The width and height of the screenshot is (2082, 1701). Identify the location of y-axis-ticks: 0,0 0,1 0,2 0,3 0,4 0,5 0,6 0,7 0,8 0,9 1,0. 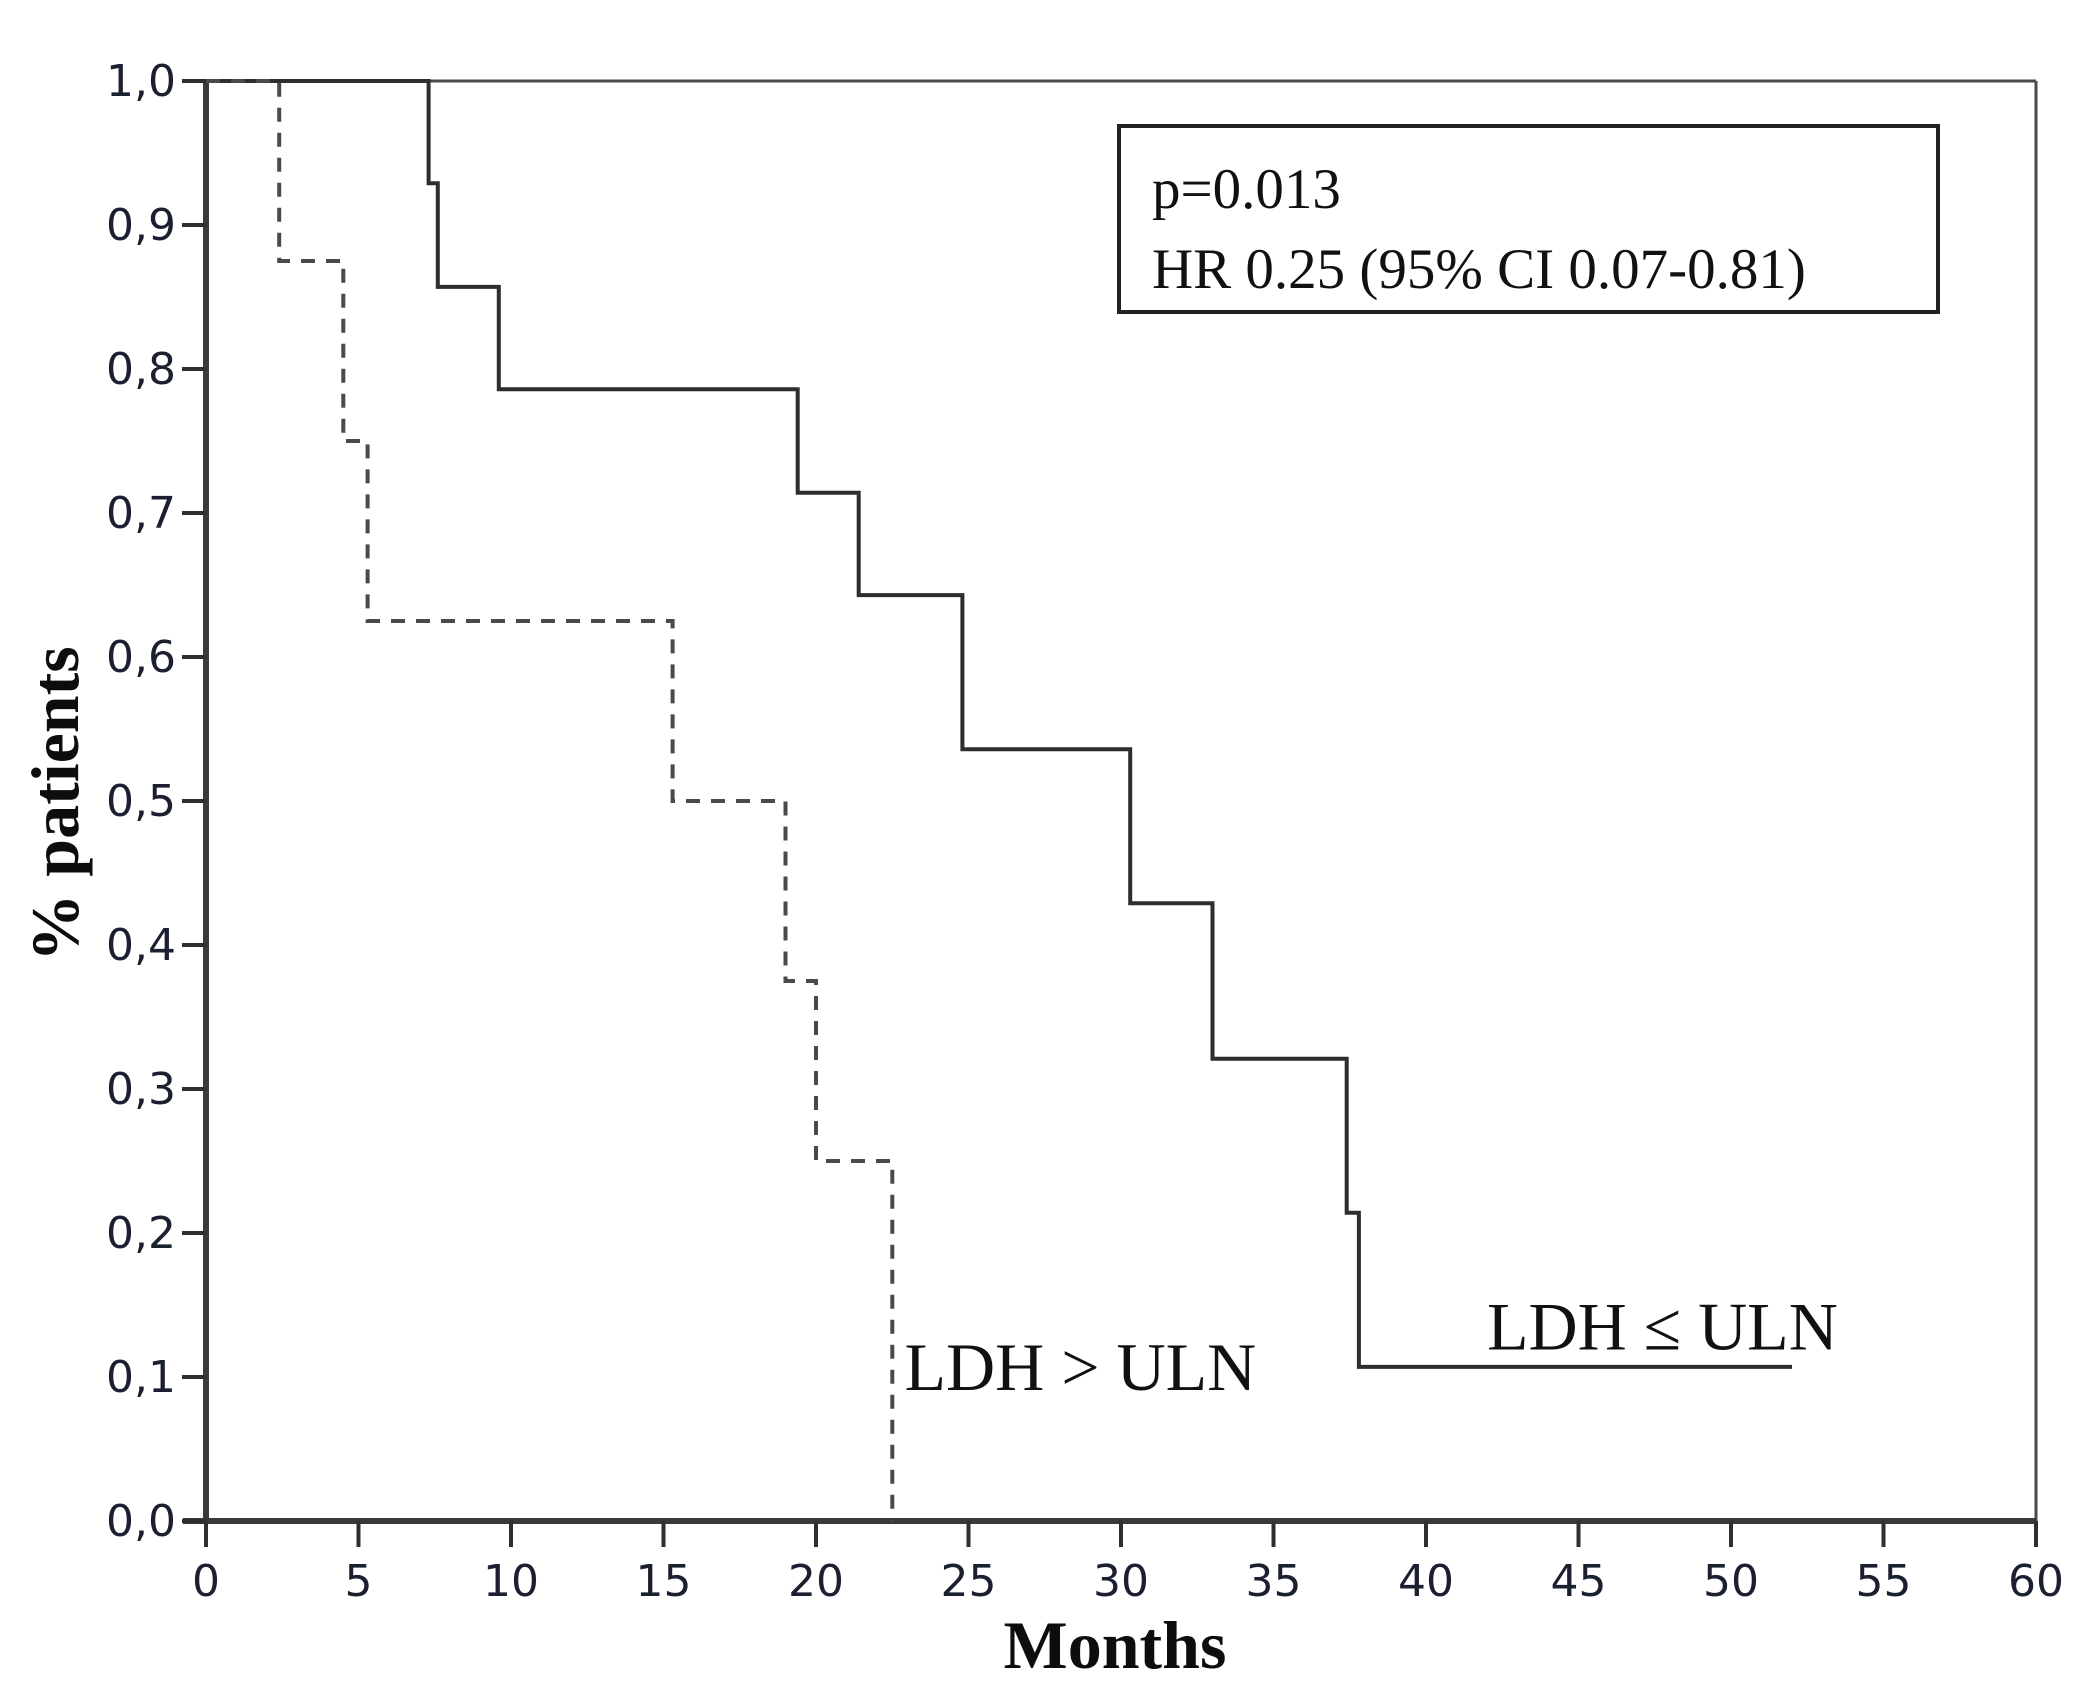
(156, 801).